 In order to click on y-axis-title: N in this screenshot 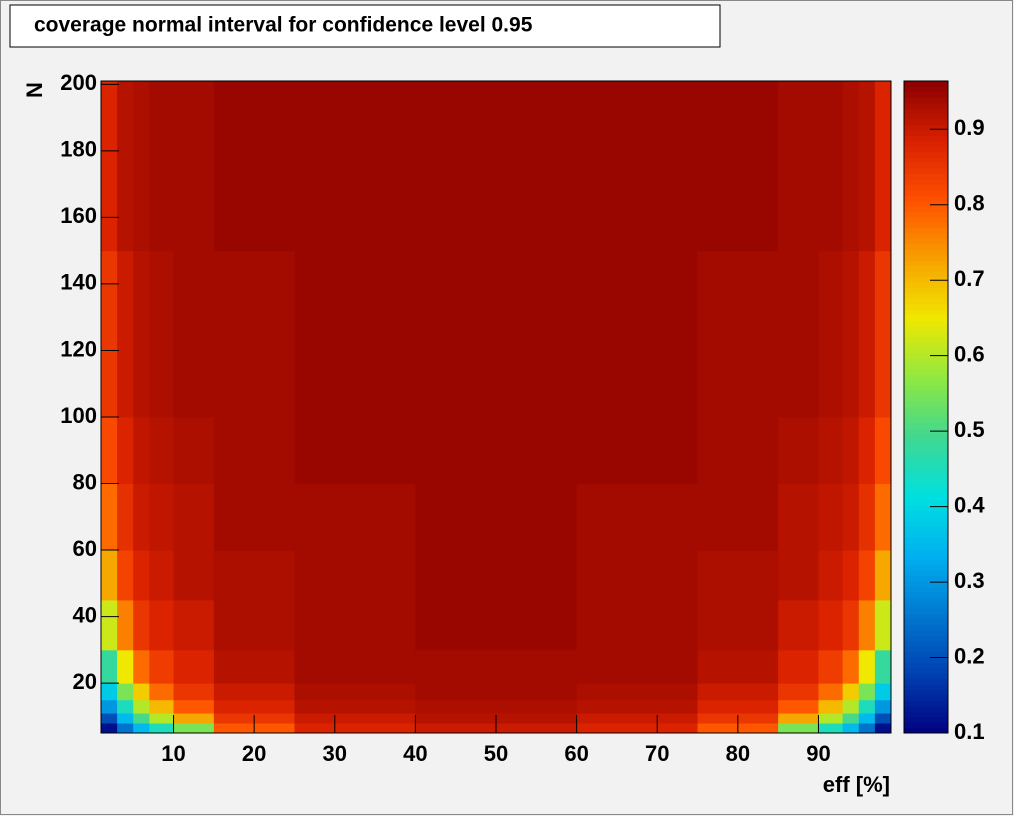, I will do `click(34, 90)`.